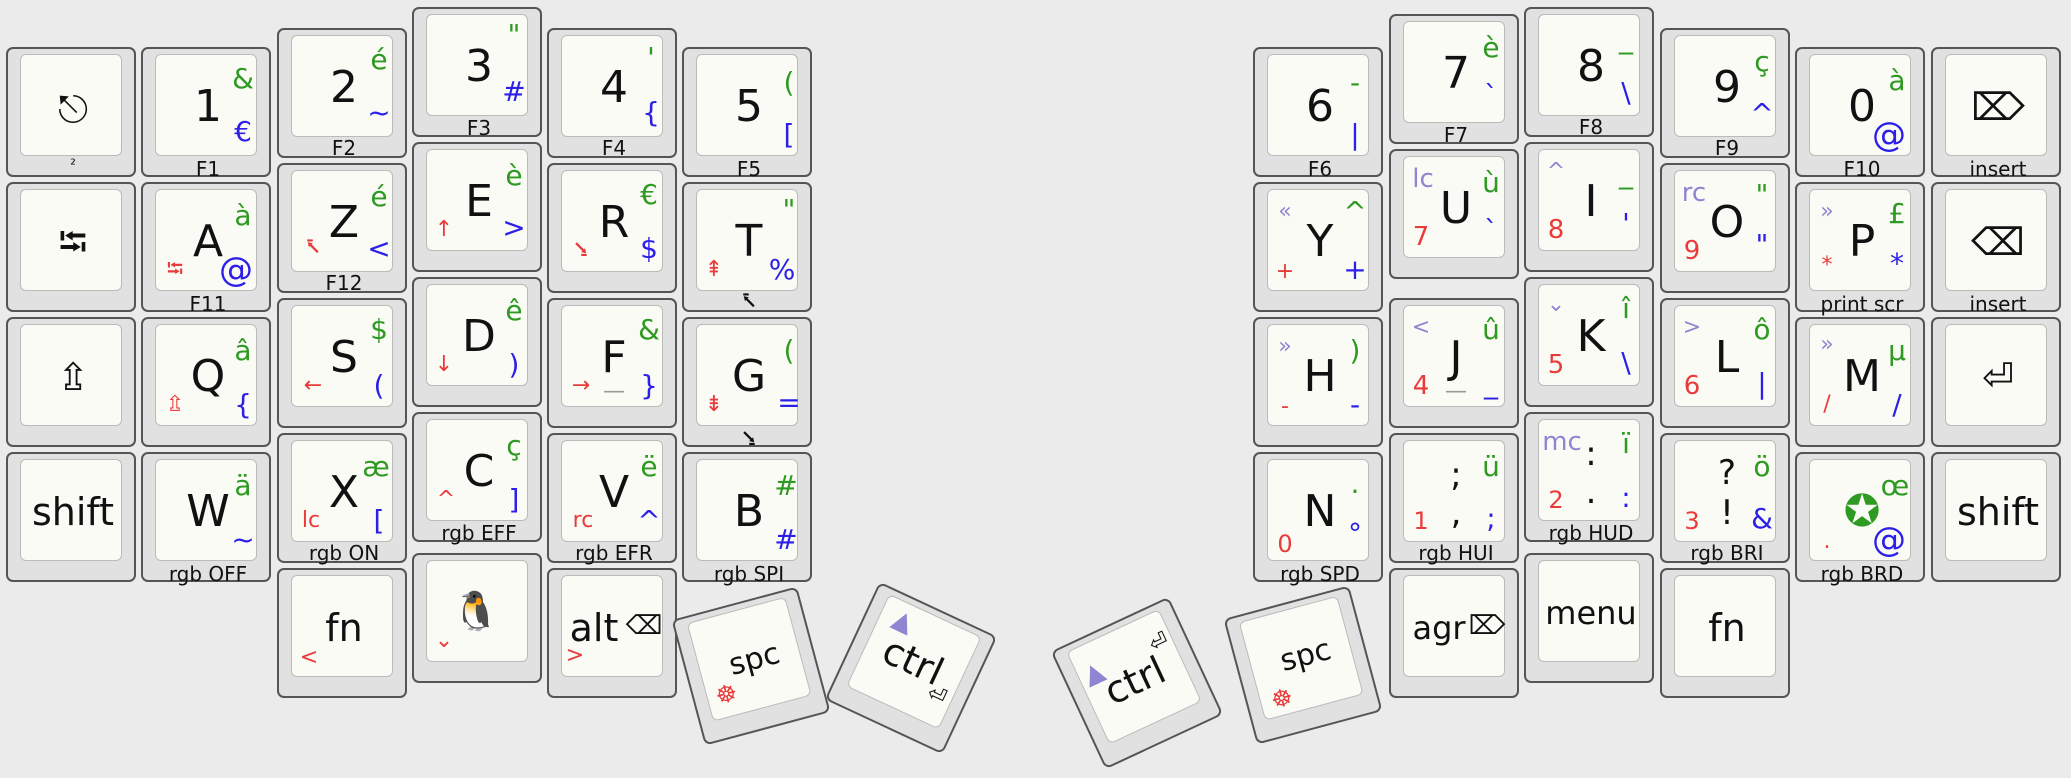 This screenshot has height=778, width=2071. Describe the element at coordinates (1862, 574) in the screenshot. I see `key-r34-rgb: rgb BRD` at that location.